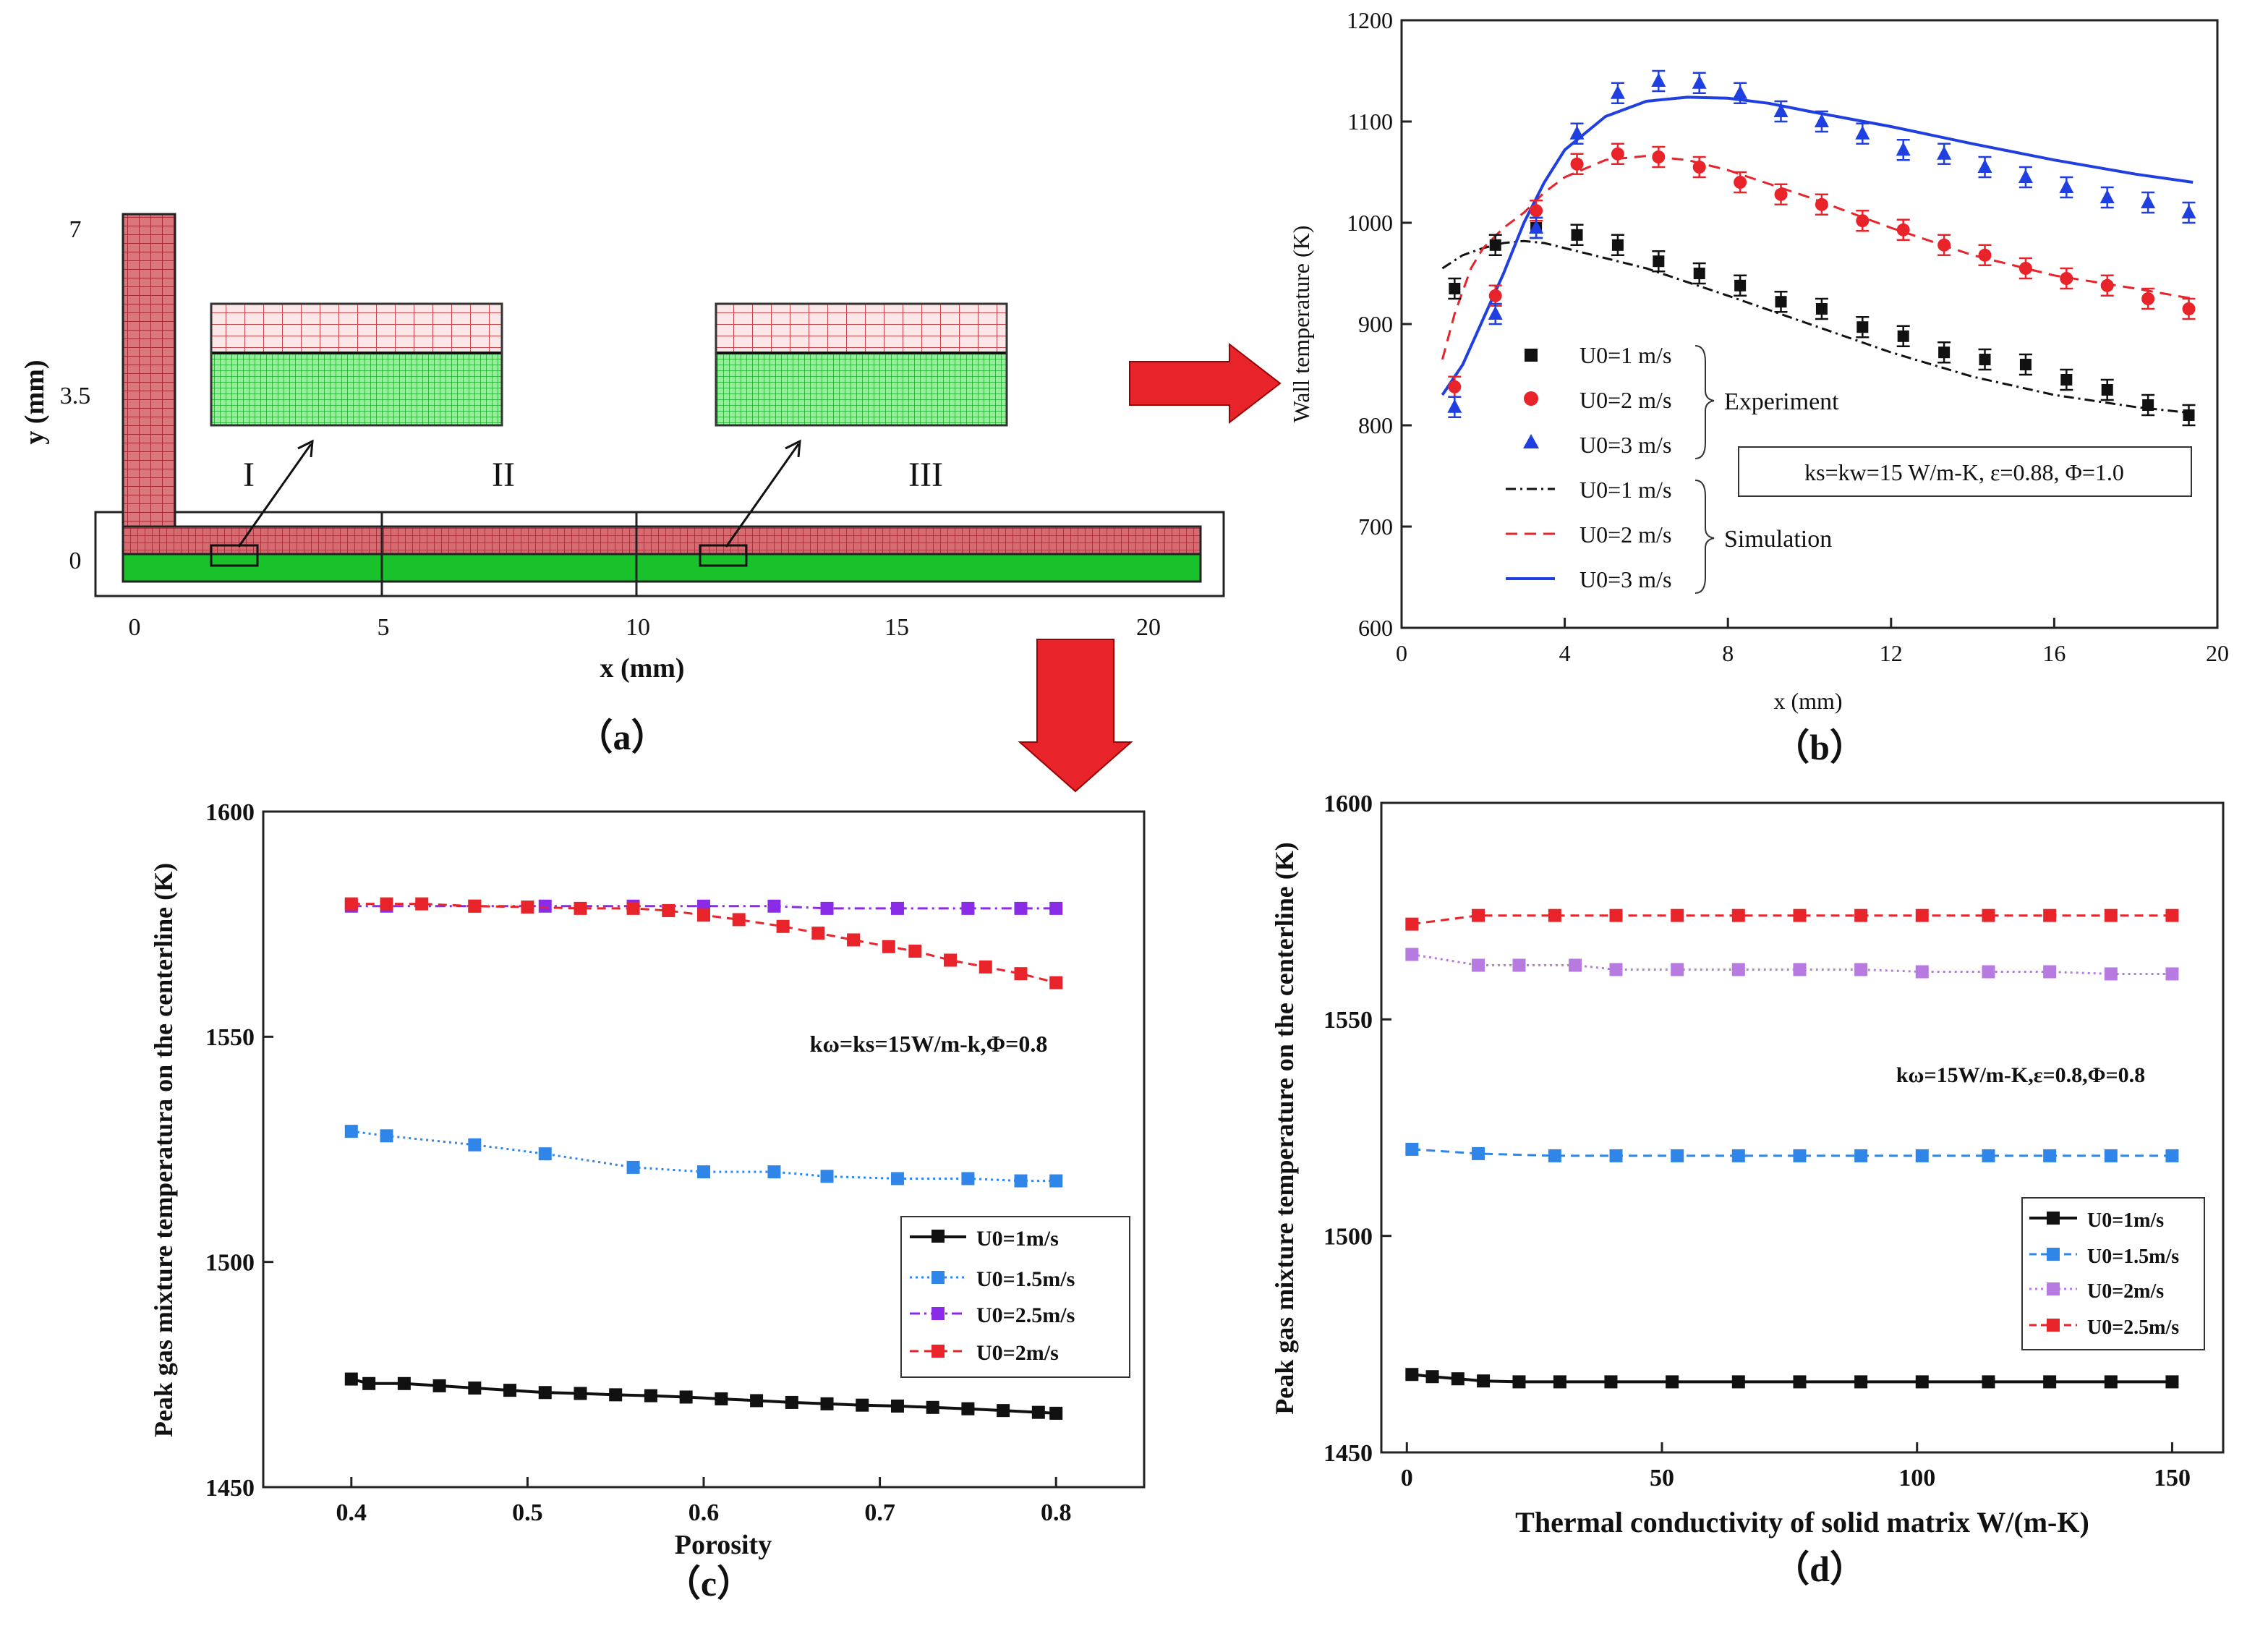  I want to click on b-xtick-label: 0, so click(1401, 653).